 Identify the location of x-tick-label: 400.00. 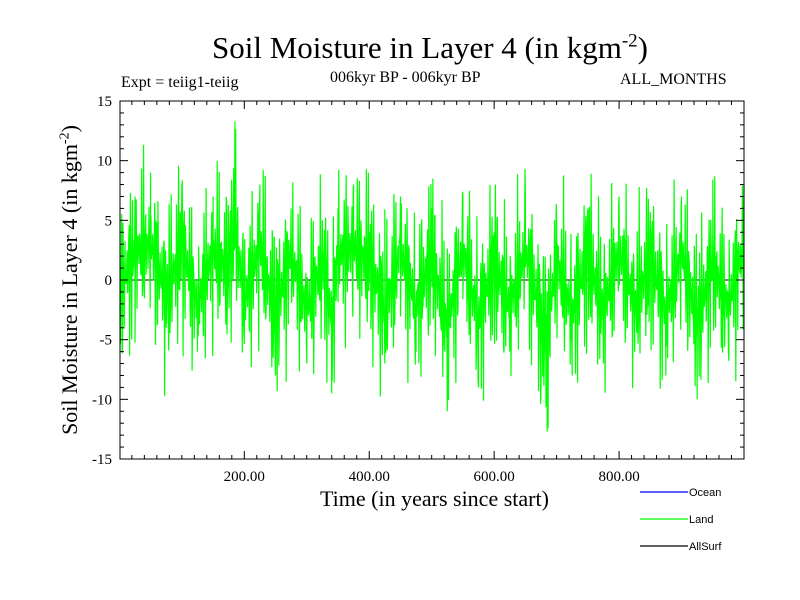
(369, 477).